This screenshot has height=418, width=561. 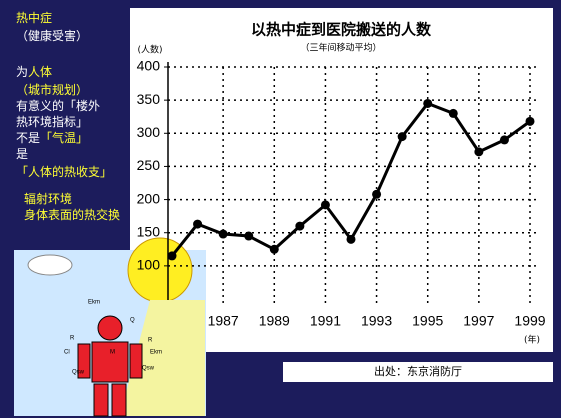 What do you see at coordinates (67, 353) in the screenshot?
I see `illustration-label: Cl` at bounding box center [67, 353].